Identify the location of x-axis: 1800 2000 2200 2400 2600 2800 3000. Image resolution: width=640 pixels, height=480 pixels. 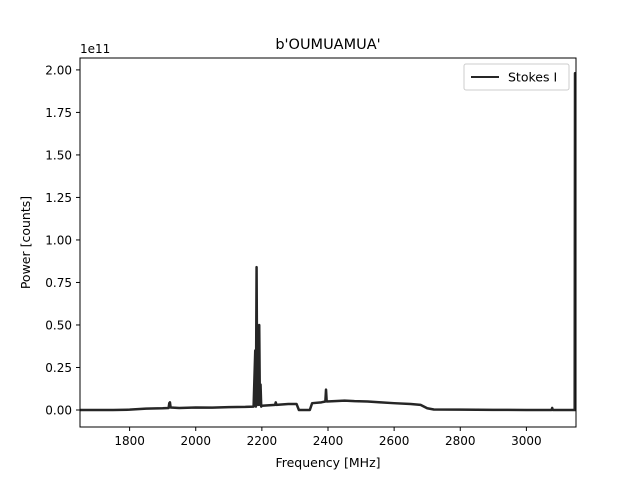
(328, 437).